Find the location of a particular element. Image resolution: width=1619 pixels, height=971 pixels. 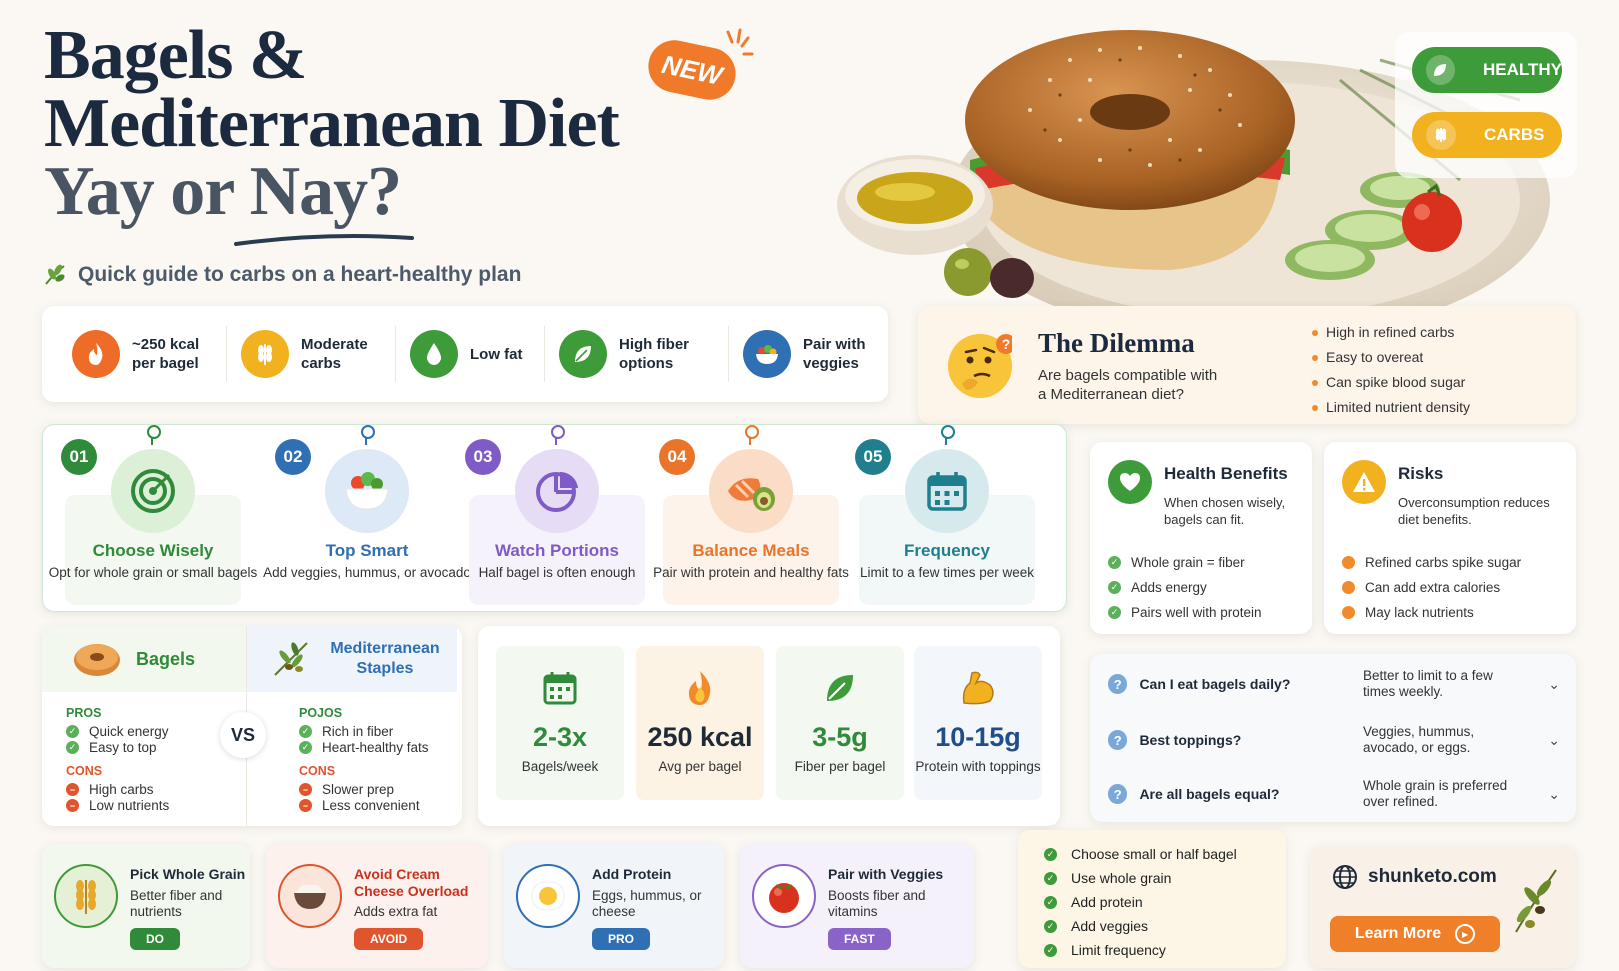

tip-desc: Eggs, hummus, or cheese is located at coordinates (647, 903).